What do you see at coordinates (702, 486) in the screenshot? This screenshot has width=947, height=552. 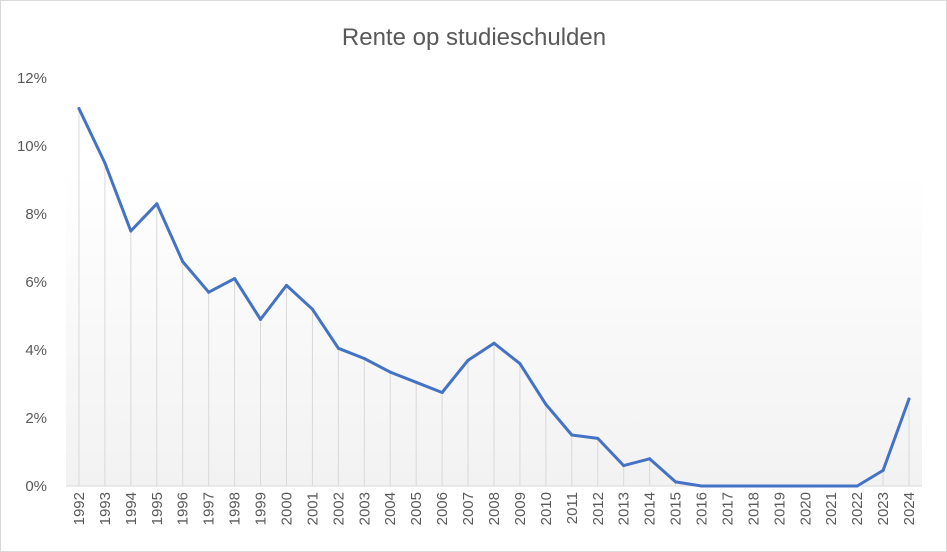 I see `data-point-2016` at bounding box center [702, 486].